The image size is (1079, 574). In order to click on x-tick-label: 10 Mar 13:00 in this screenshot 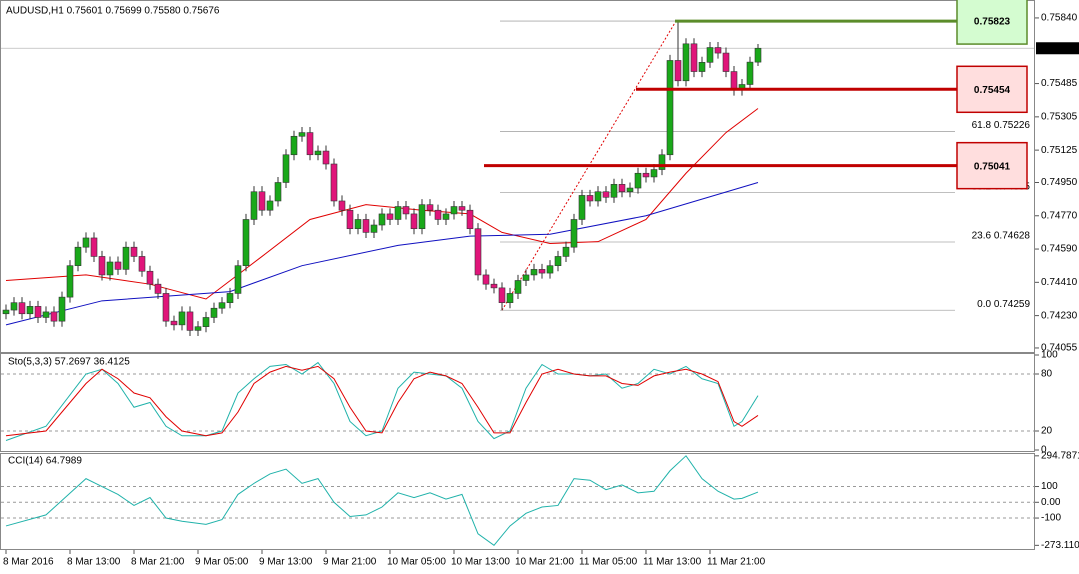, I will do `click(480, 562)`.